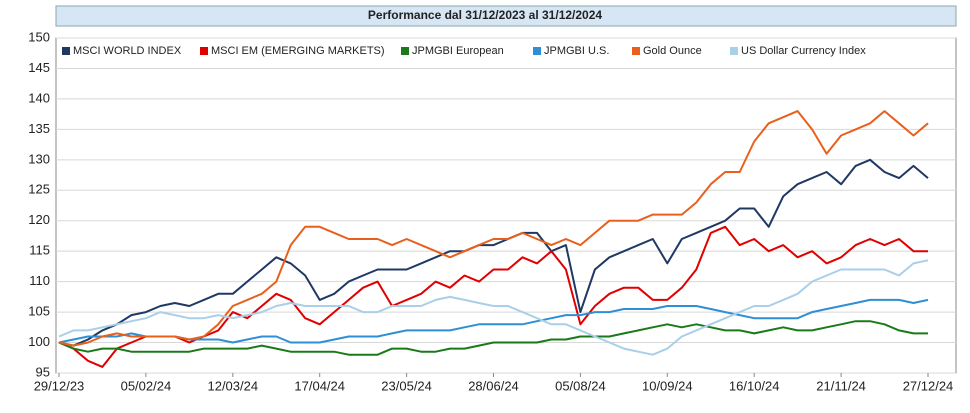 The image size is (970, 413). I want to click on y-tick-label: 145, so click(39, 67).